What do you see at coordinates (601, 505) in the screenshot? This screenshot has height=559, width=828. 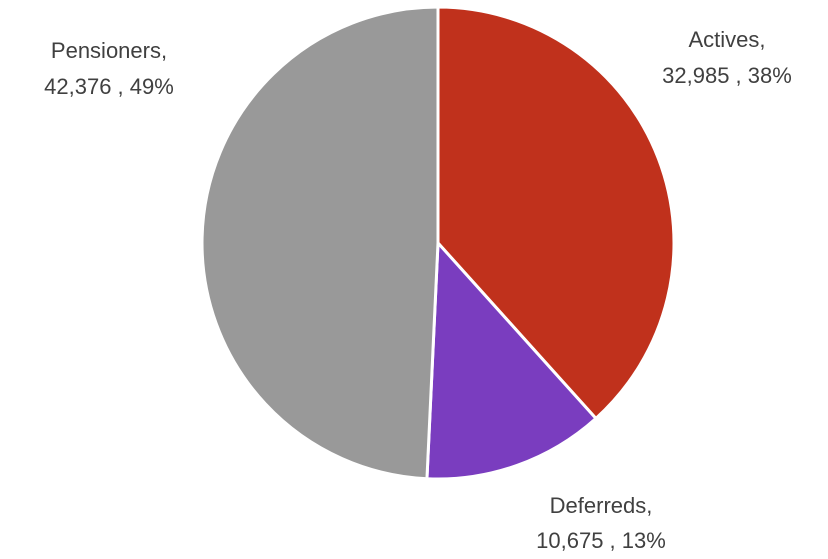 I see `slice-label-deferreds-name: Deferreds,` at bounding box center [601, 505].